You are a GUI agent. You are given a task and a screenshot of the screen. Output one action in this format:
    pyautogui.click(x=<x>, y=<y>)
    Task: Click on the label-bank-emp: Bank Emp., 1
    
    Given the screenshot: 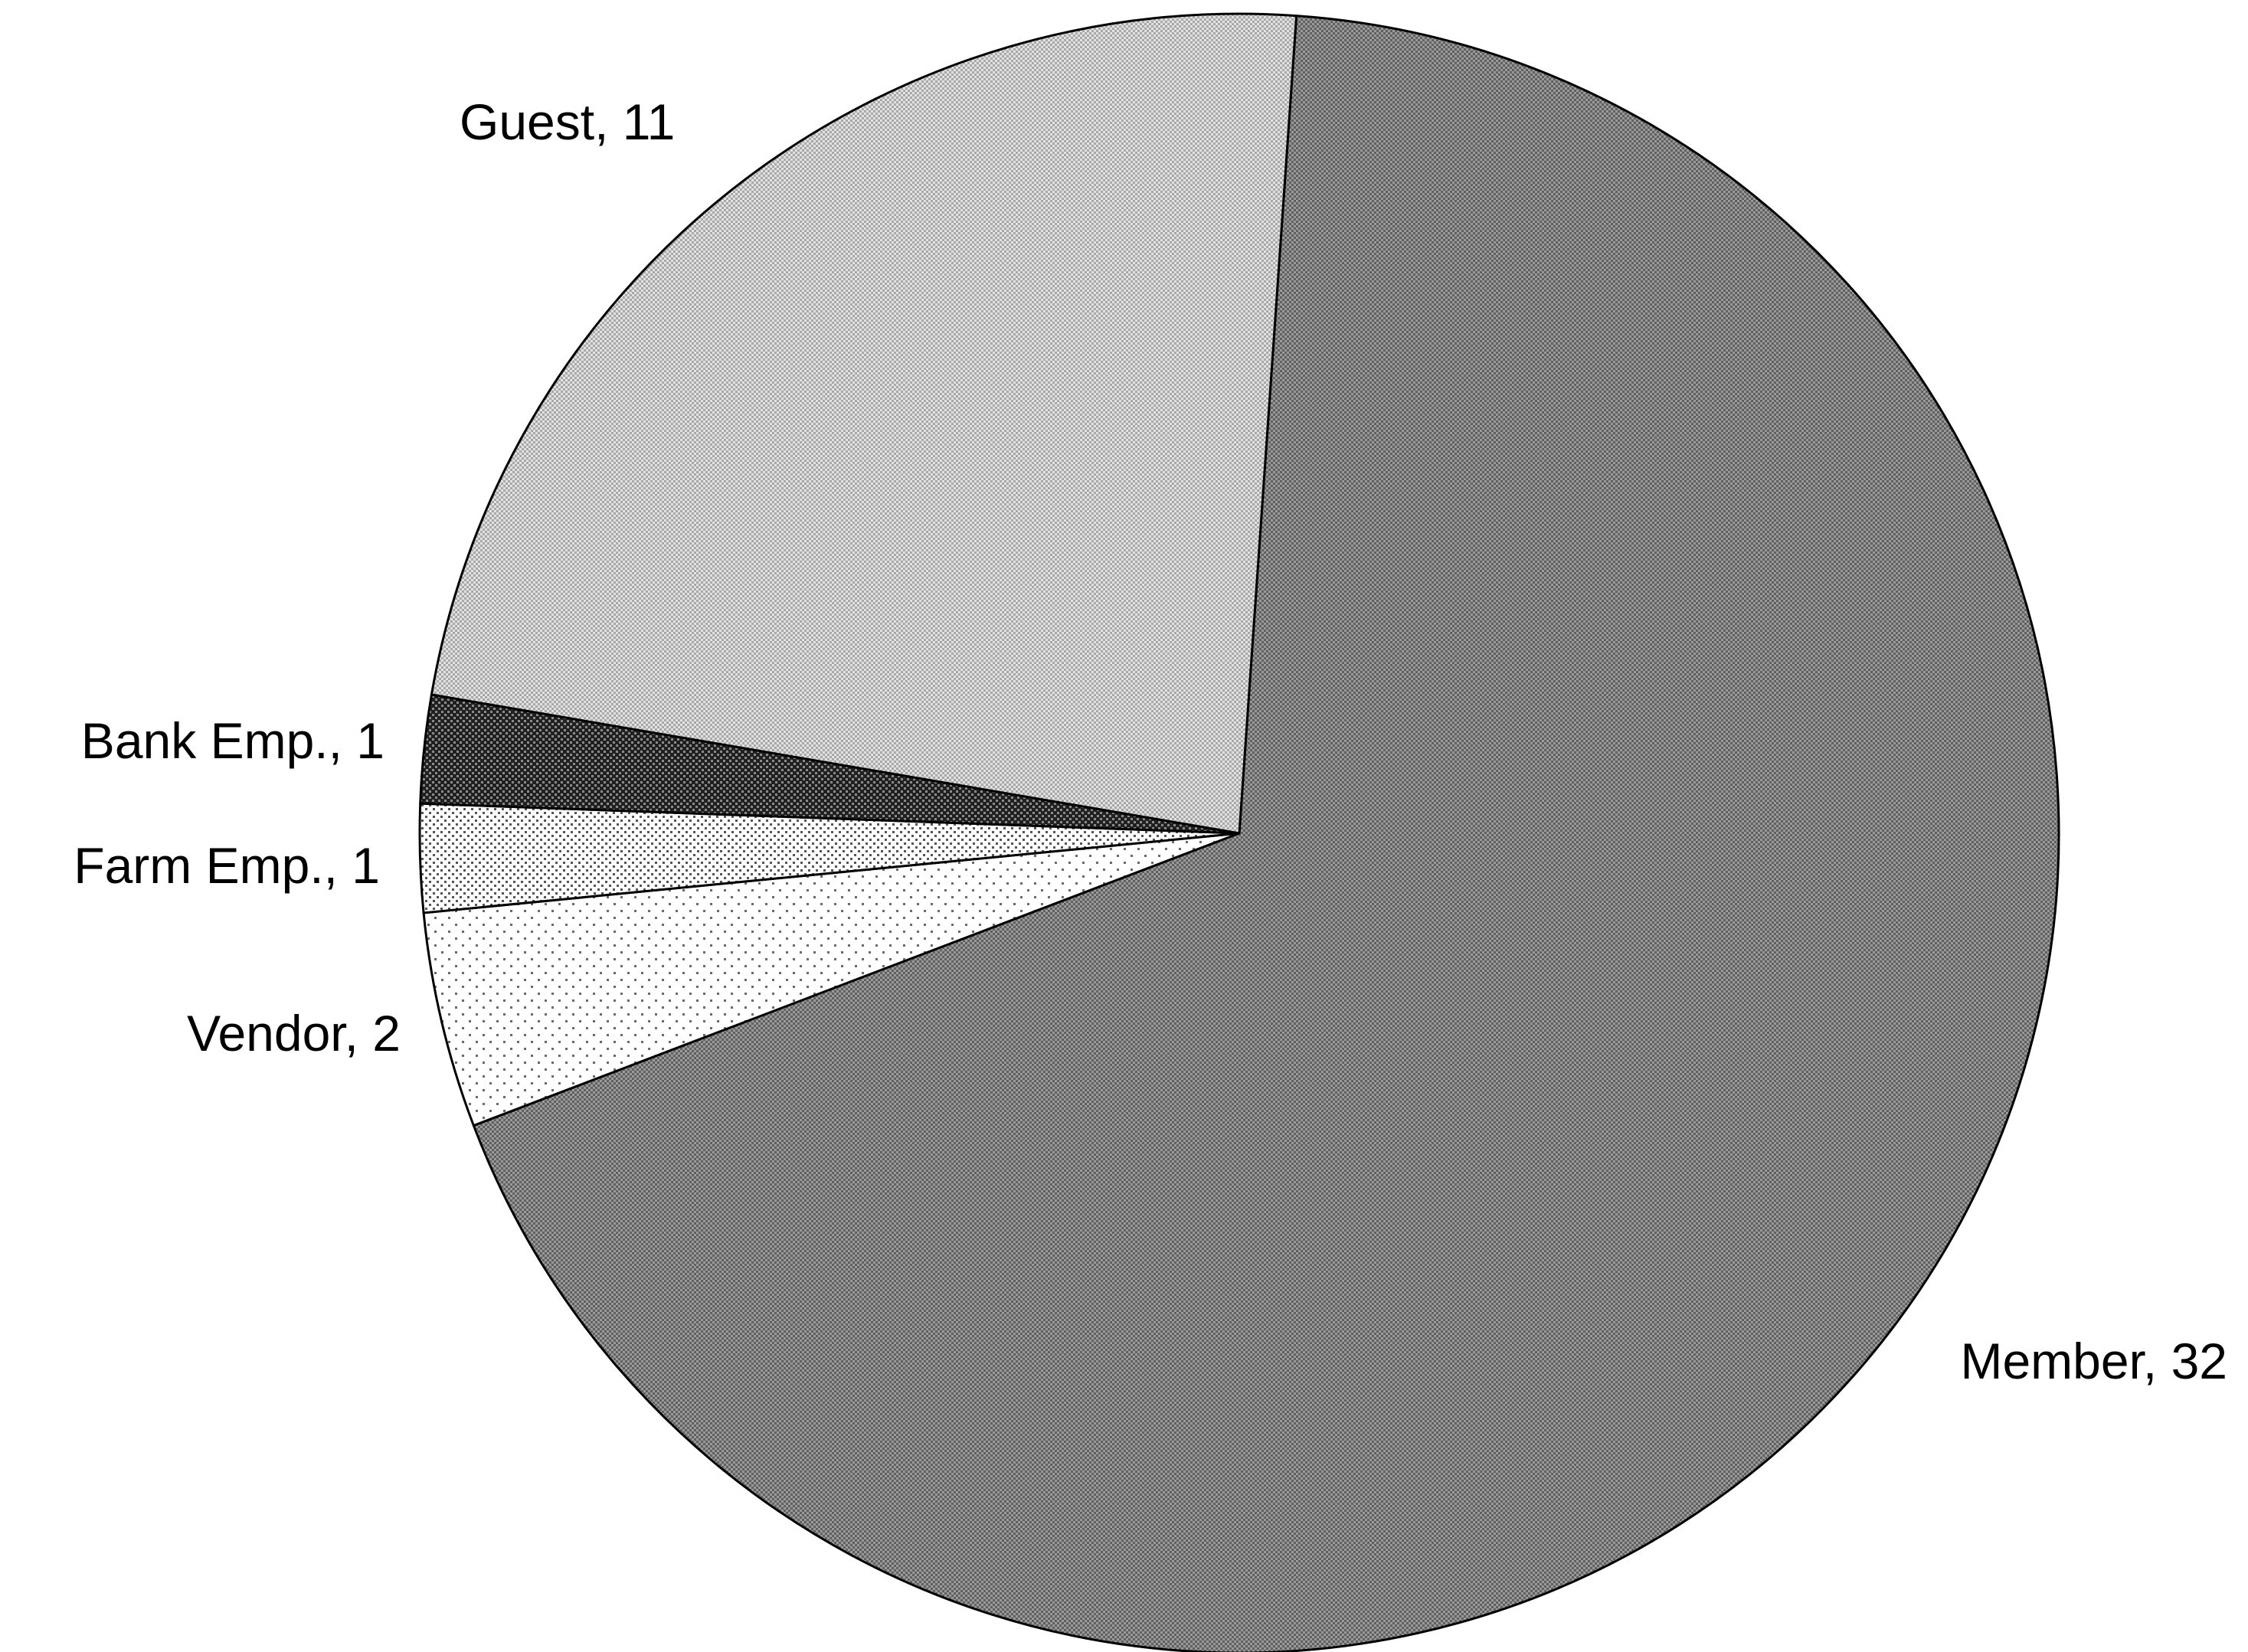 What is the action you would take?
    pyautogui.click(x=233, y=740)
    